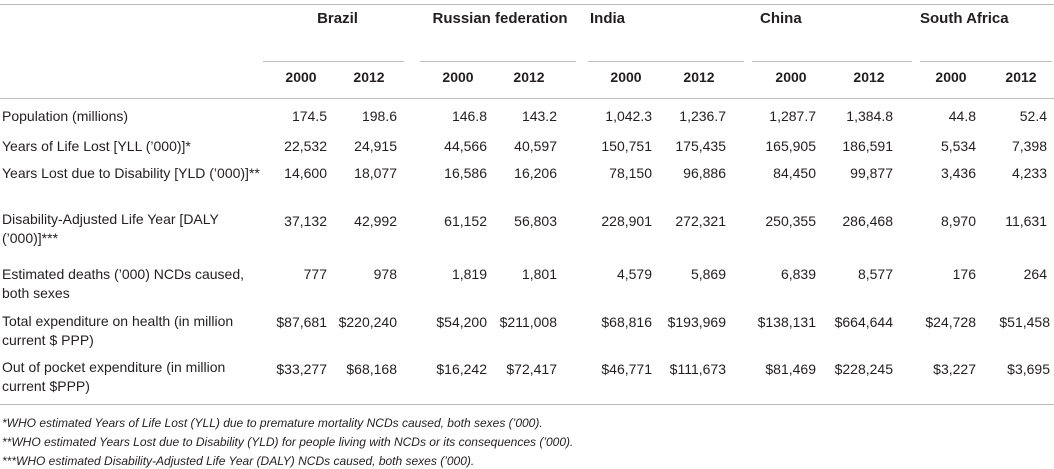 This screenshot has height=469, width=1054. I want to click on table-cell: 7,398, so click(1029, 146).